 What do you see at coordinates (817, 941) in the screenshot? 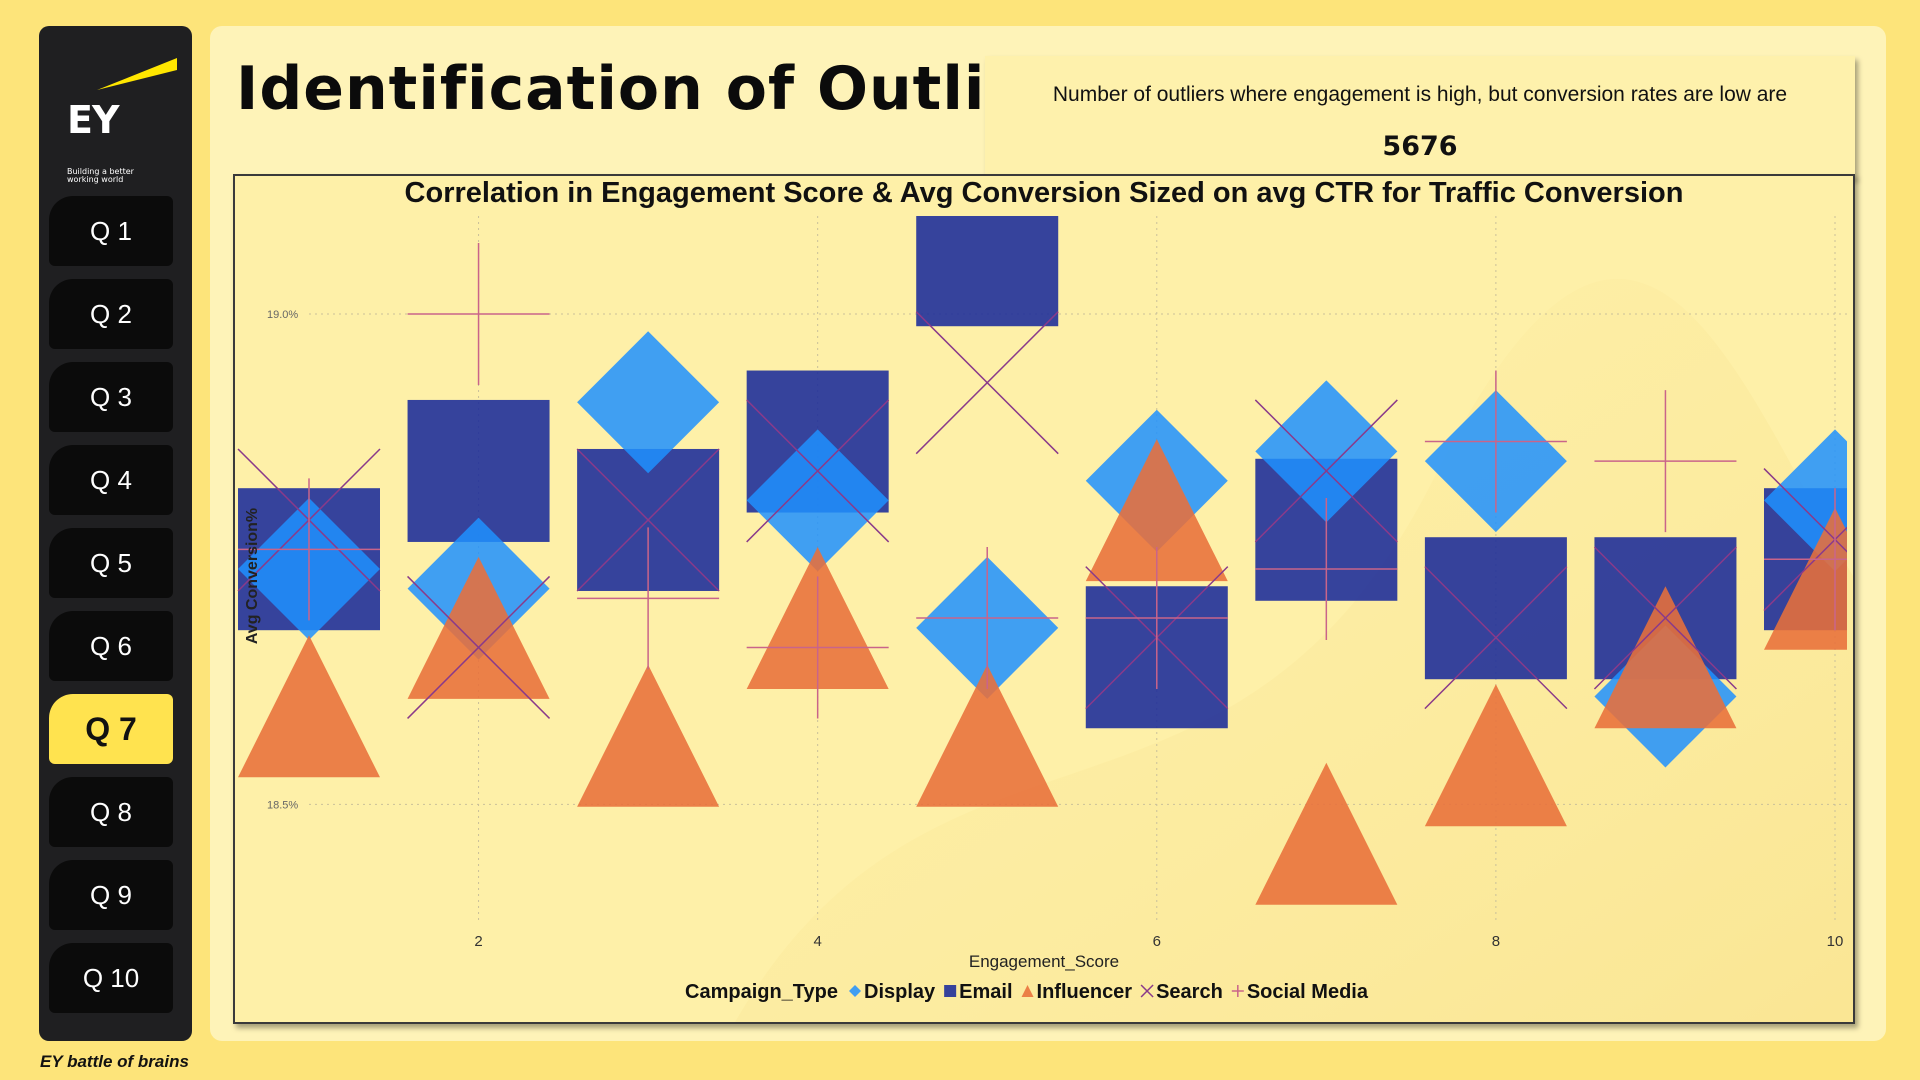
I see `x-tick-label: 4` at bounding box center [817, 941].